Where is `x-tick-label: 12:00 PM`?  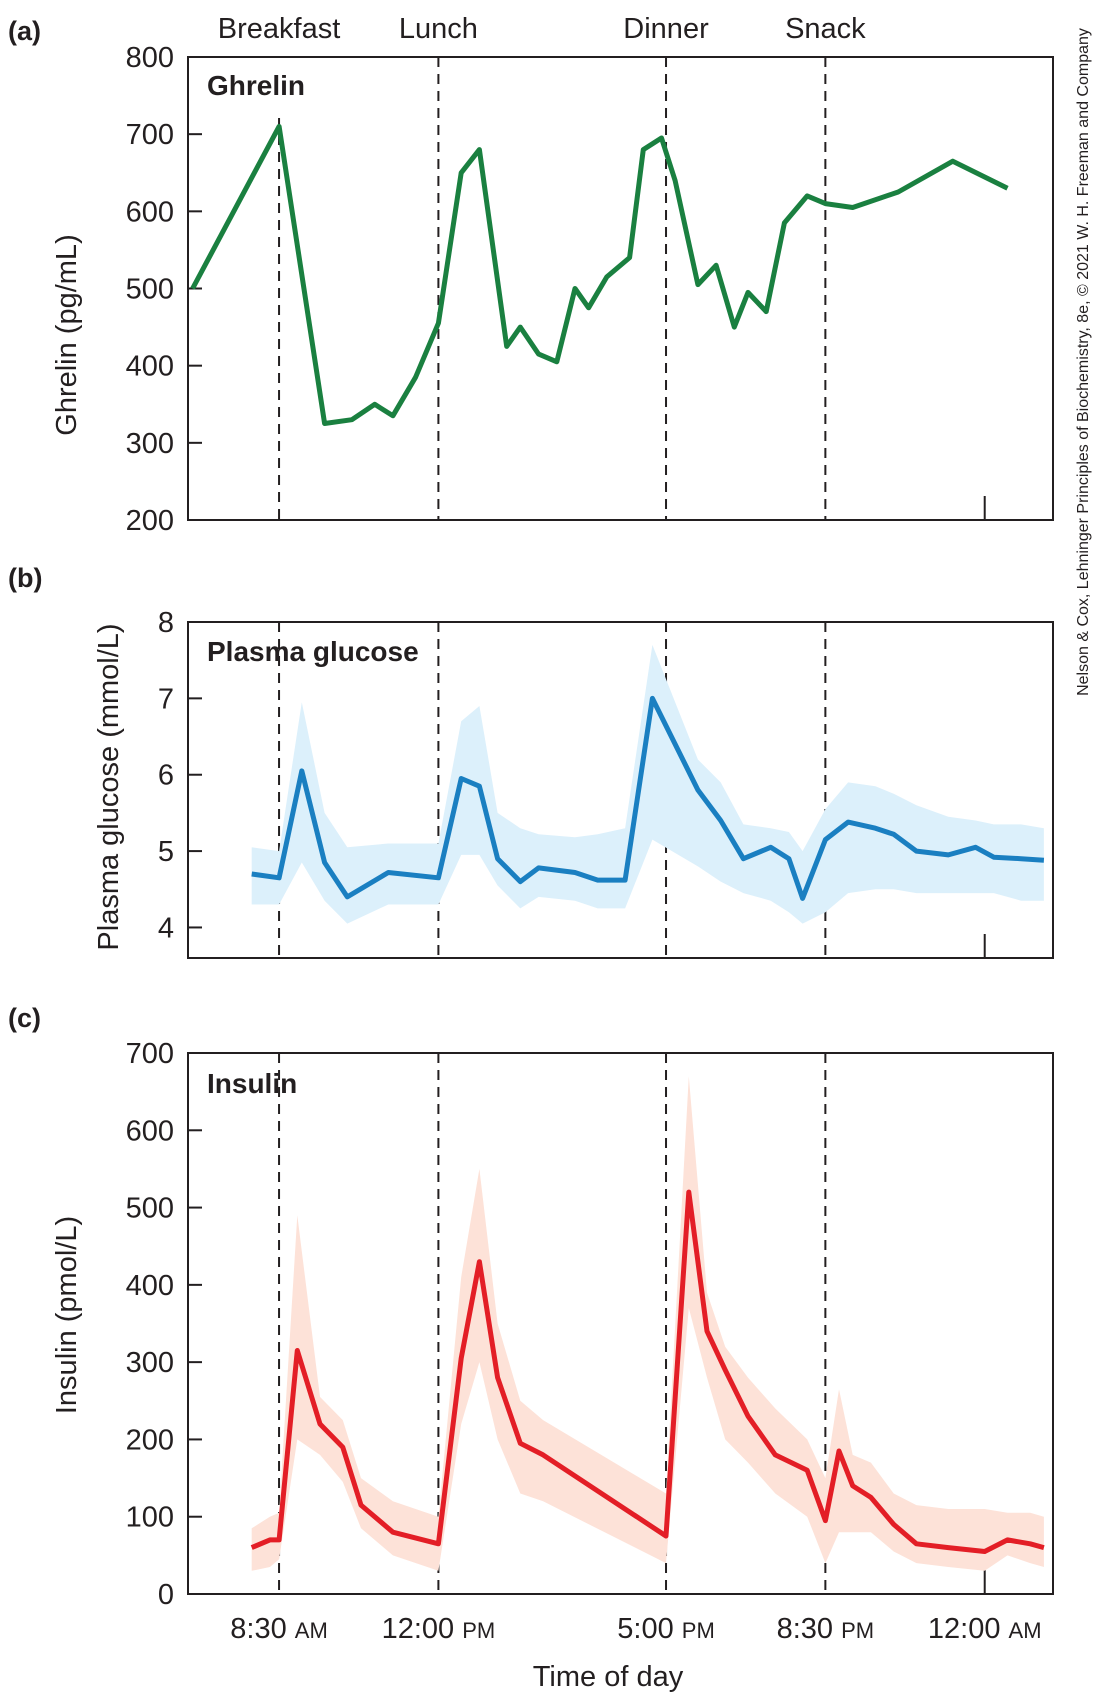
x-tick-label: 12:00 PM is located at coordinates (439, 1629).